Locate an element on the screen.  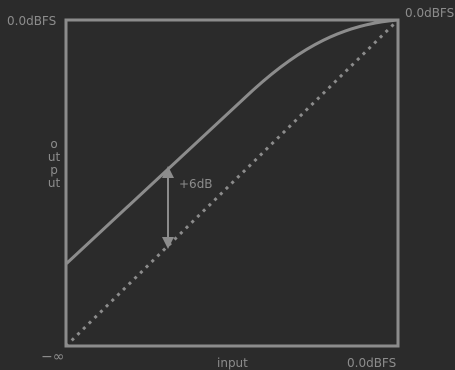
x-axis-right-label: 0.0dBFS is located at coordinates (372, 363).